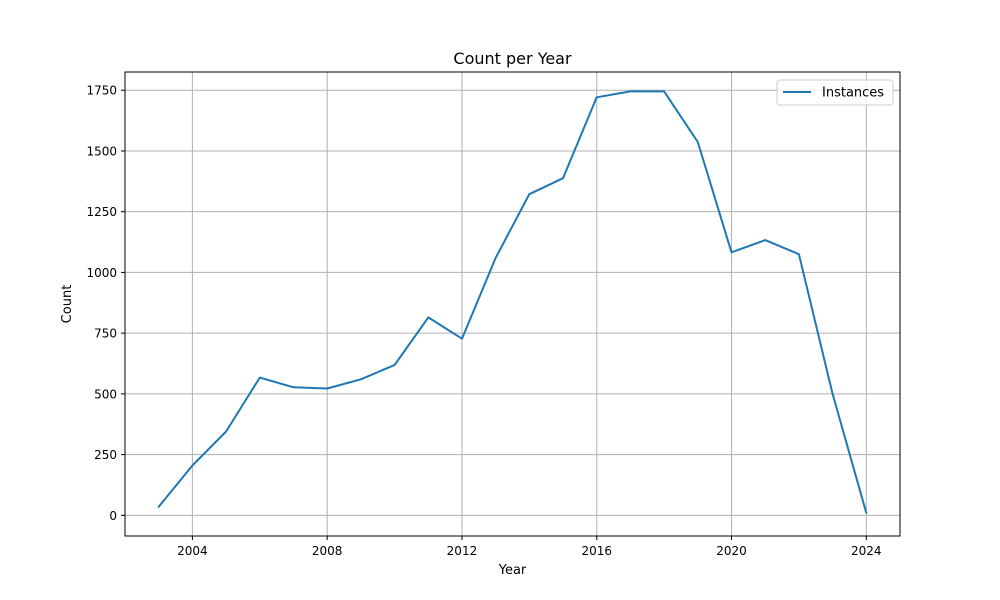 This screenshot has height=600, width=1000. What do you see at coordinates (101, 151) in the screenshot?
I see `y-tick-label: 1500` at bounding box center [101, 151].